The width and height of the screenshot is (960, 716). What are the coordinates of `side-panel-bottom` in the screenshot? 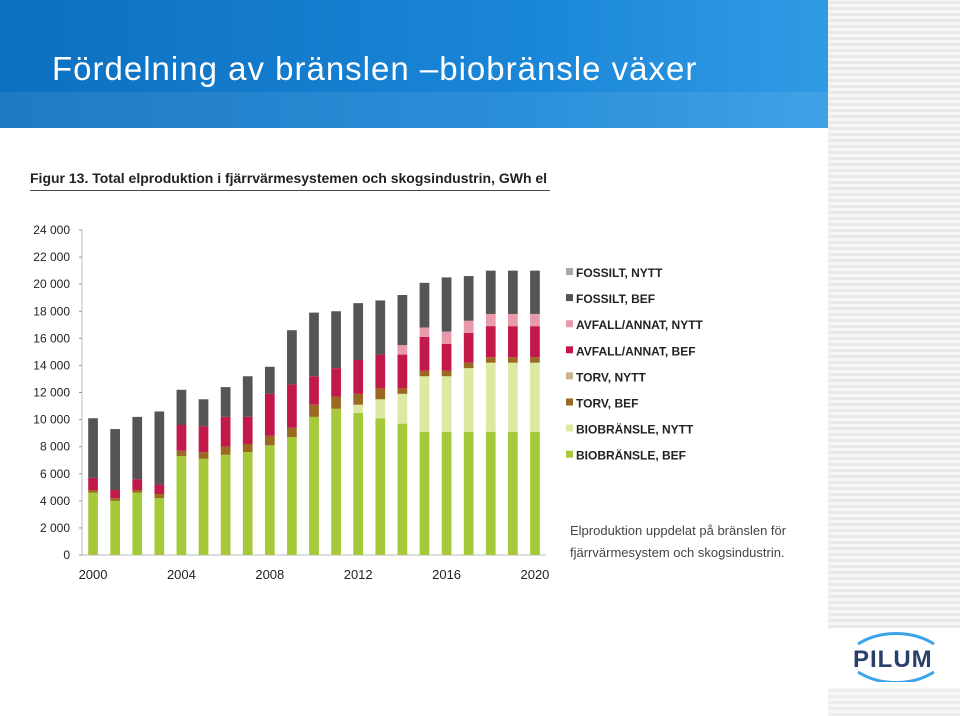 It's located at (894, 702).